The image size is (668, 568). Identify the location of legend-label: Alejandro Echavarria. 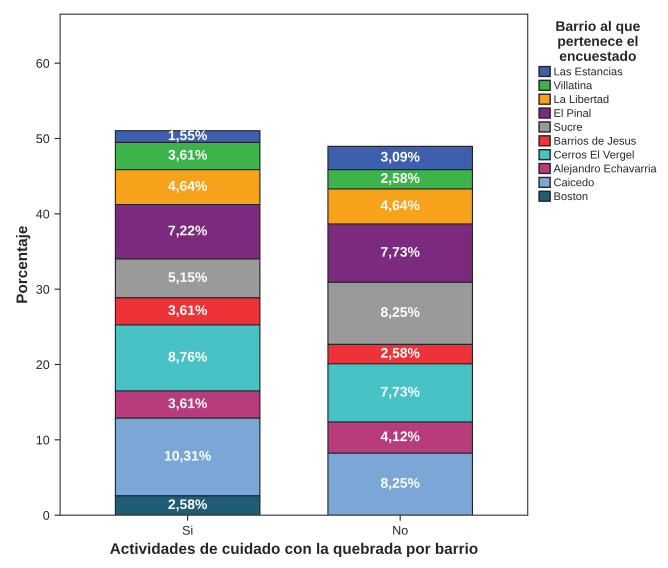
(605, 169).